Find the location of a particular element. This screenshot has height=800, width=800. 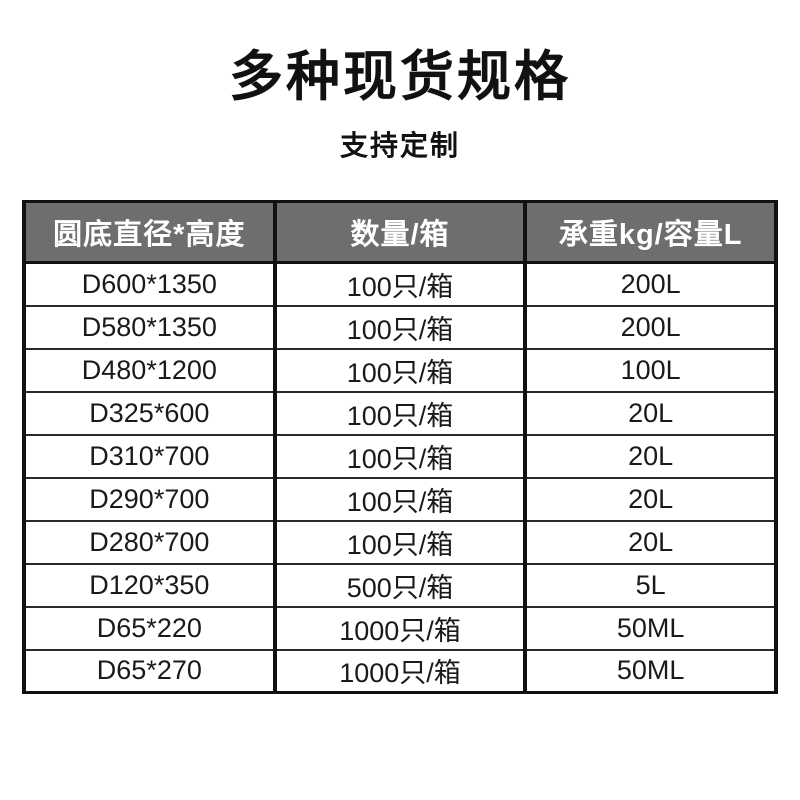

cell-size: D65*270 is located at coordinates (149, 671).